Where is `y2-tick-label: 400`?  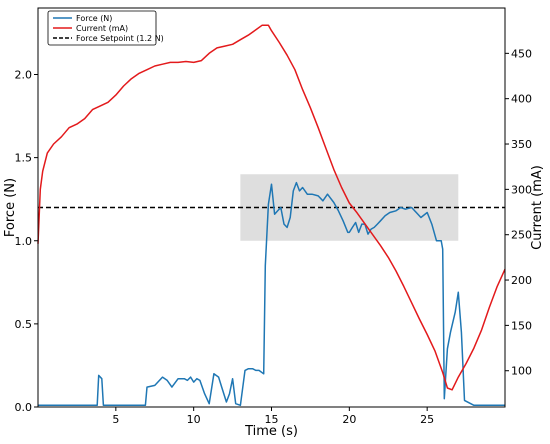 y2-tick-label: 400 is located at coordinates (521, 99).